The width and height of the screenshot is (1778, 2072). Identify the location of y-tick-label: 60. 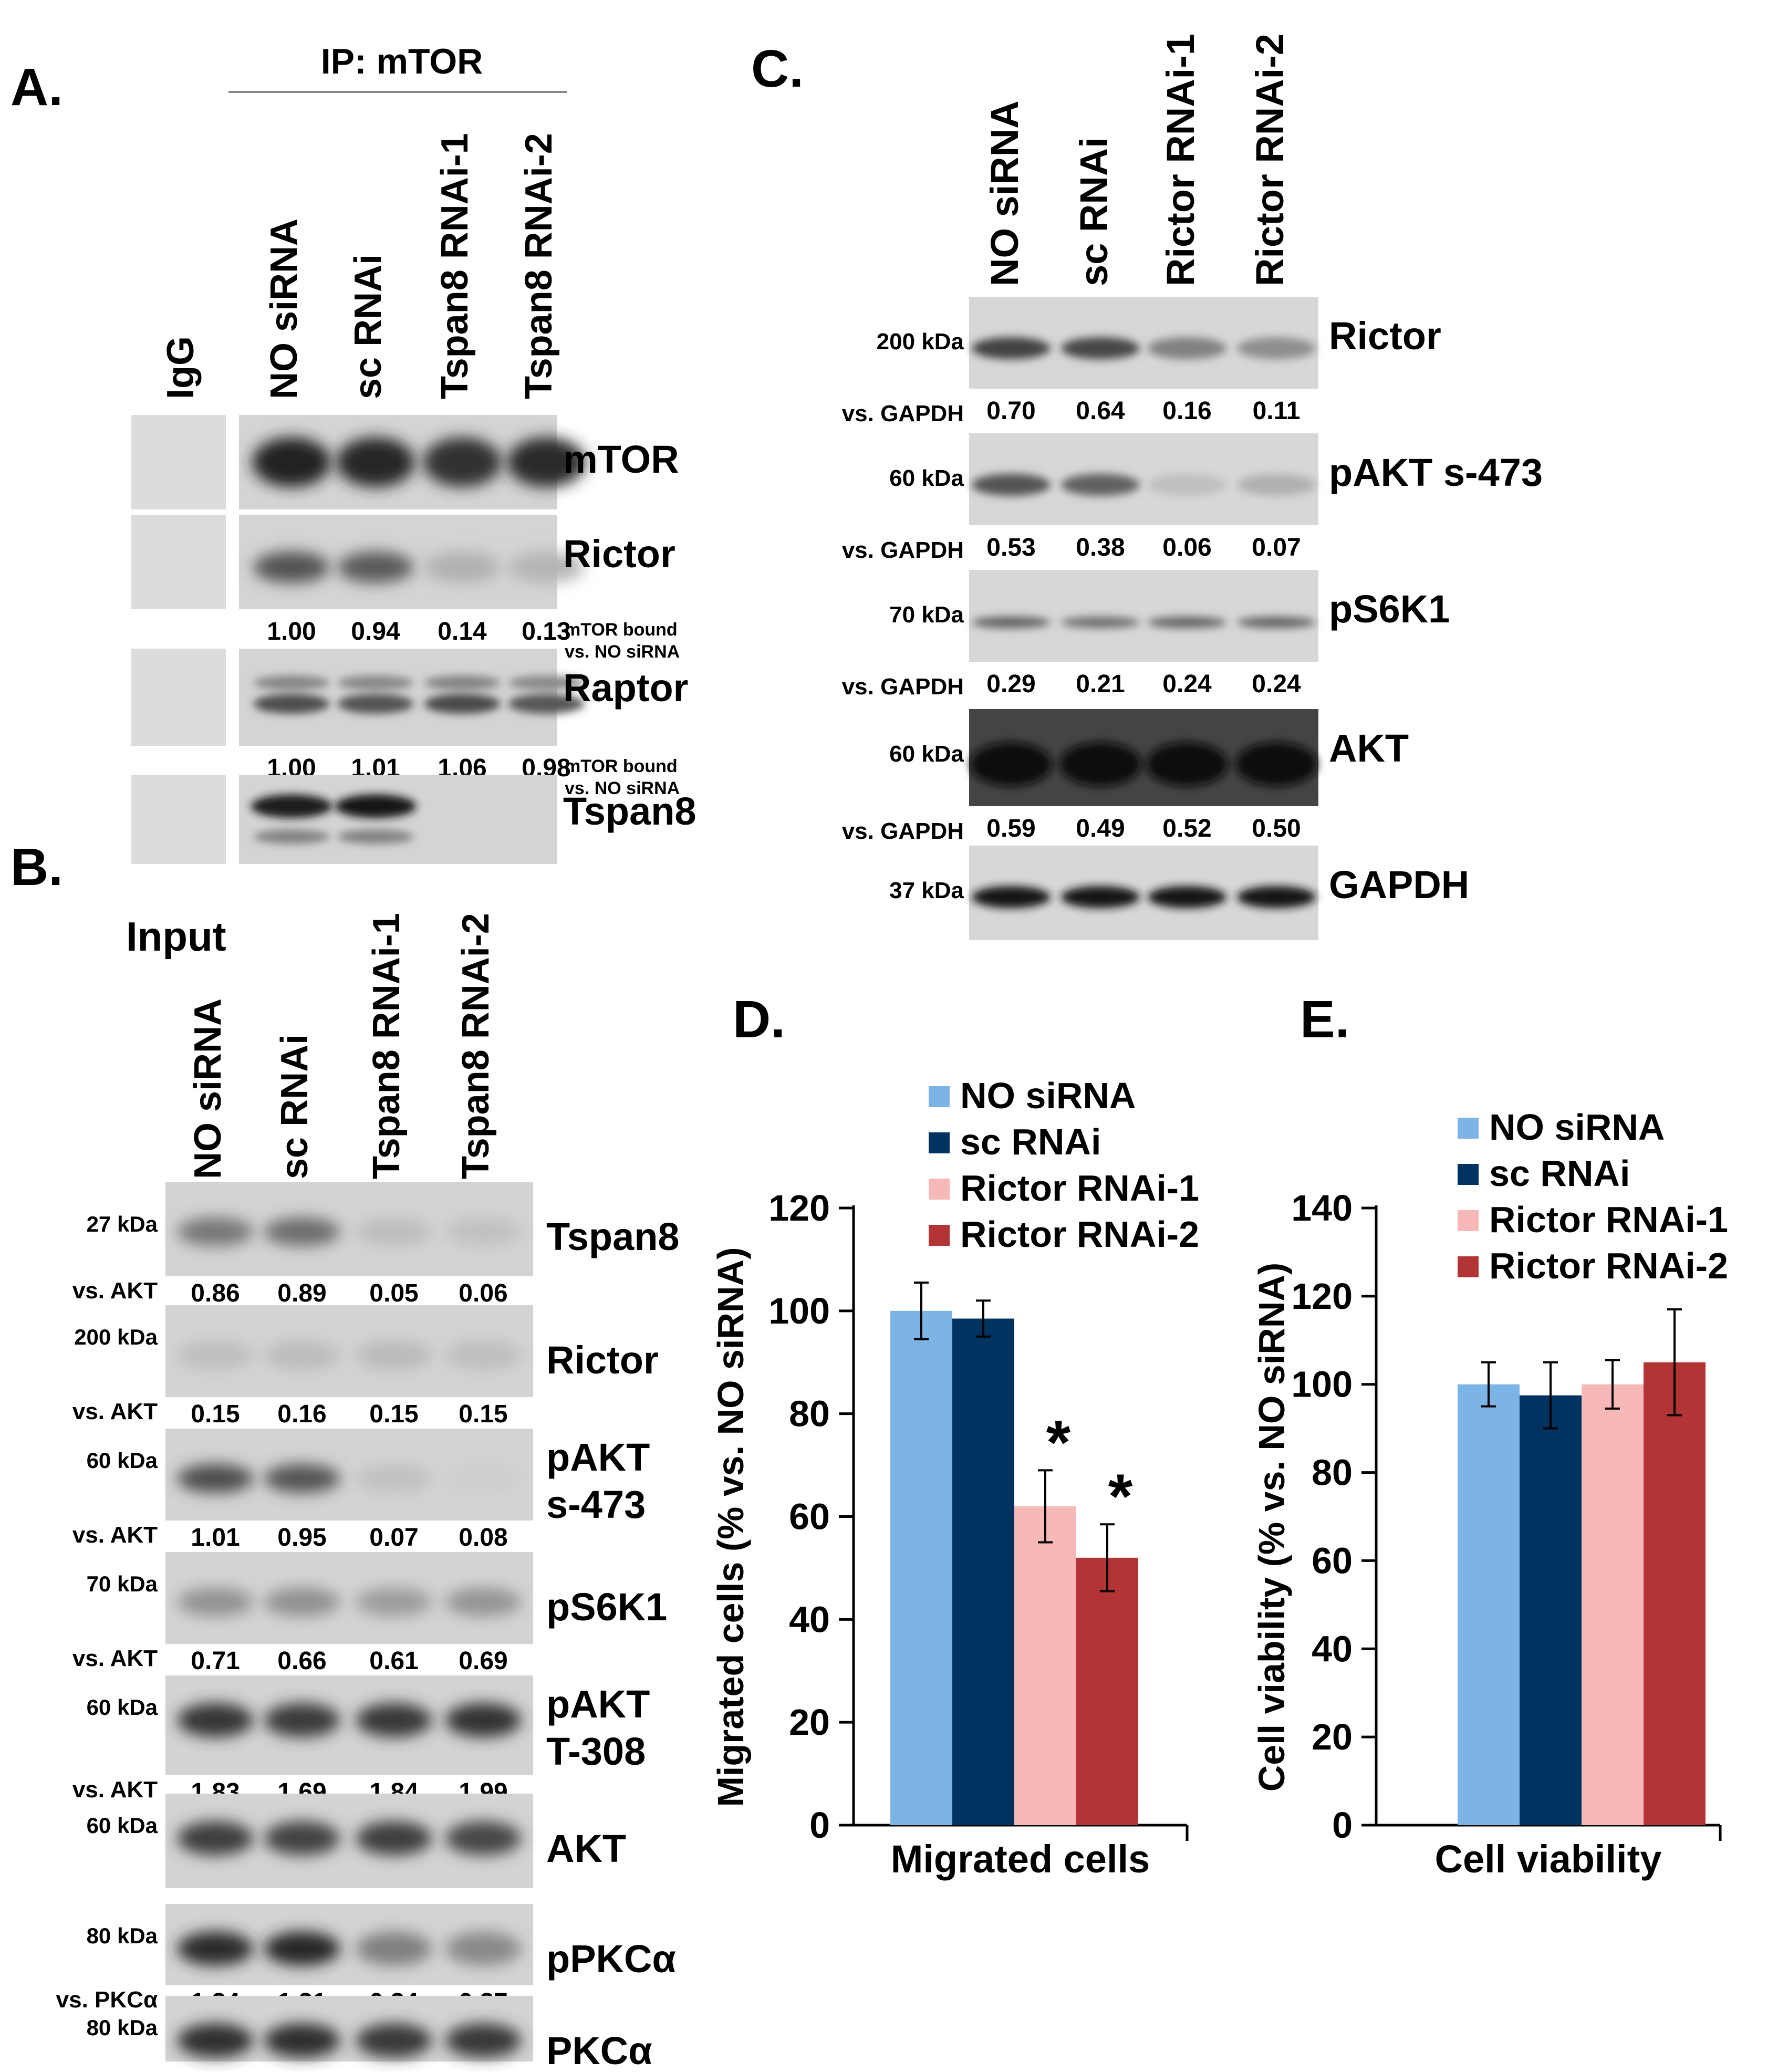
(810, 1516).